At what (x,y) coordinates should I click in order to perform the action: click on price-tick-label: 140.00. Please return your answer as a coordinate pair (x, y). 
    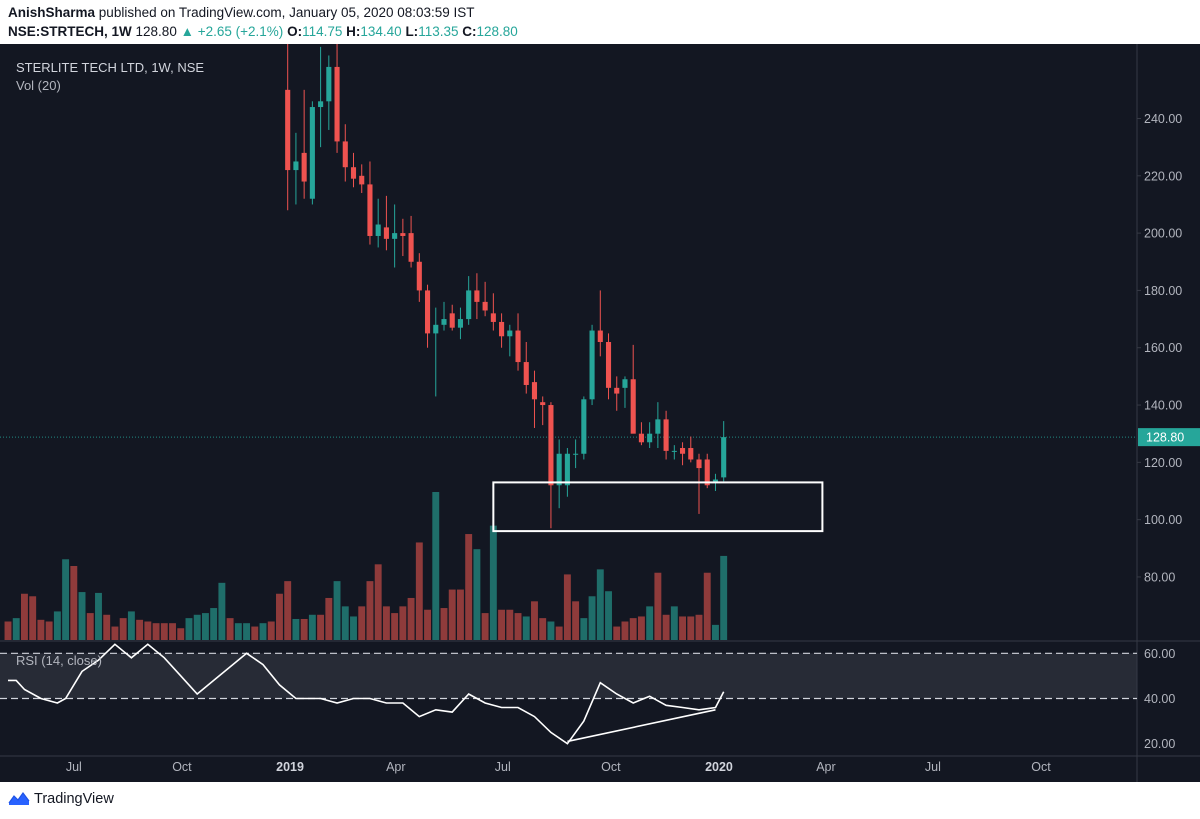
    Looking at the image, I should click on (1163, 406).